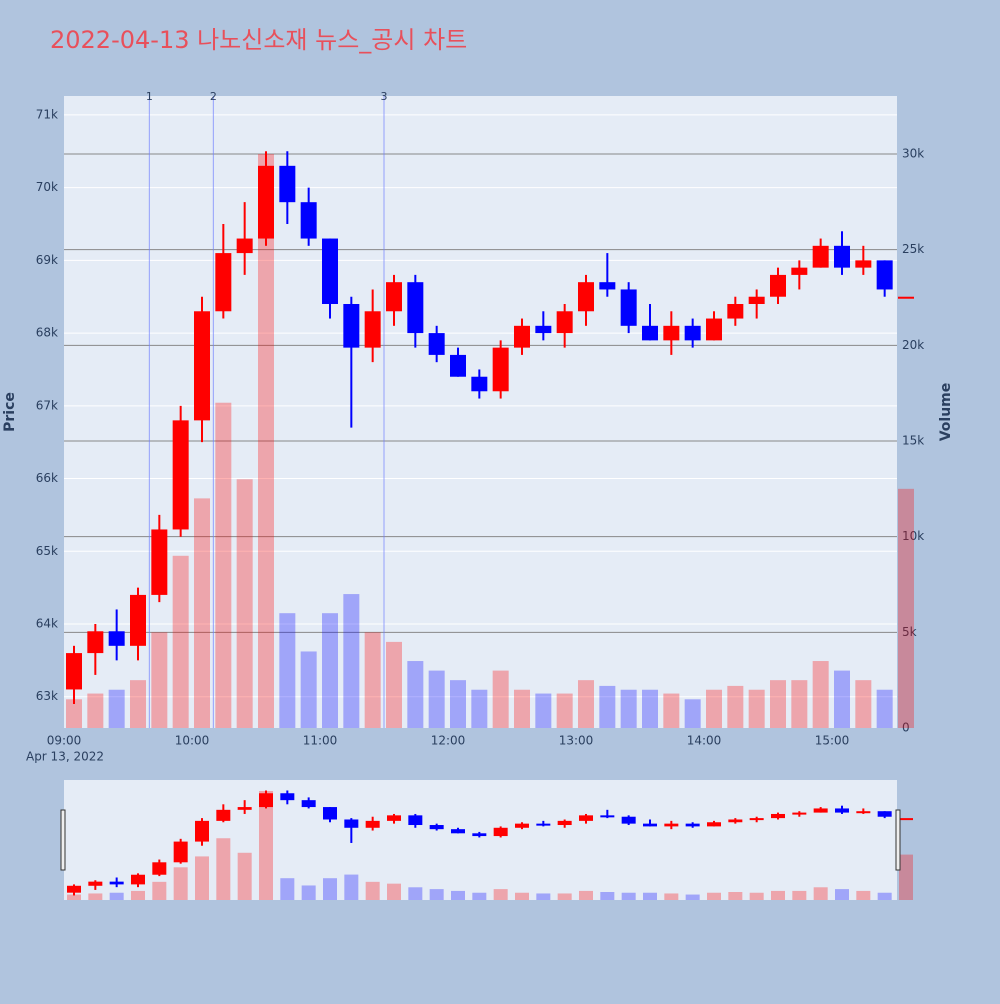 The width and height of the screenshot is (1000, 1004). Describe the element at coordinates (47, 187) in the screenshot. I see `y-tick-label: 70k` at that location.